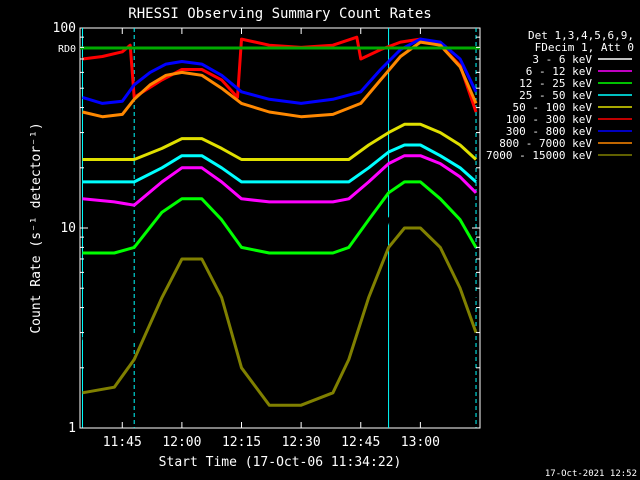  I want to click on y-tick-label: 1, so click(72, 428).